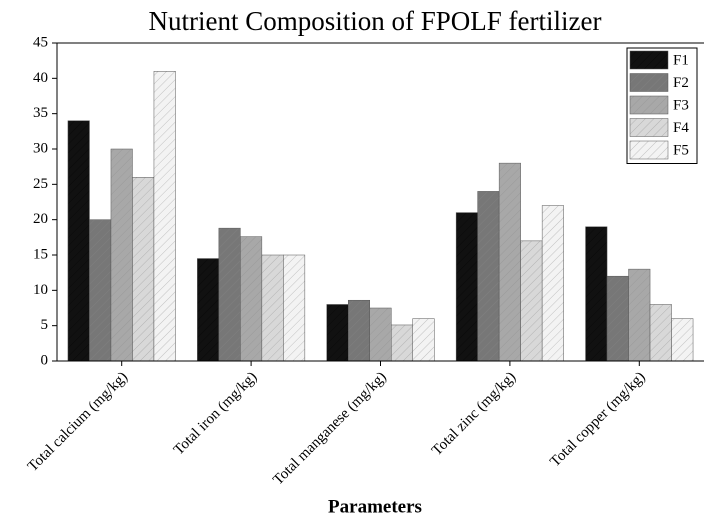  I want to click on y-tick-label: 0, so click(45, 360).